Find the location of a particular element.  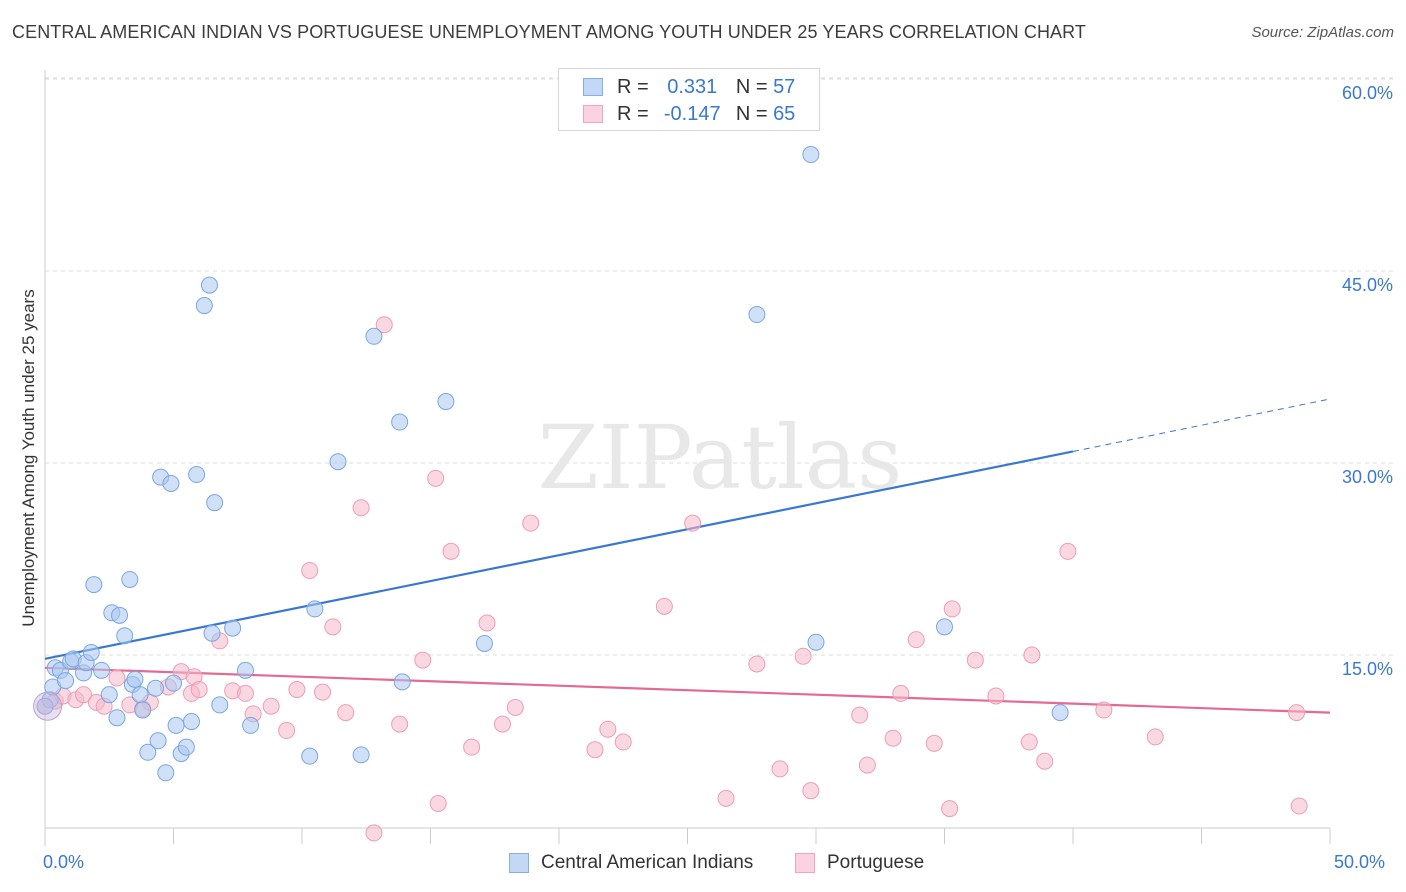

legend-r-value: -0.147 is located at coordinates (692, 114).